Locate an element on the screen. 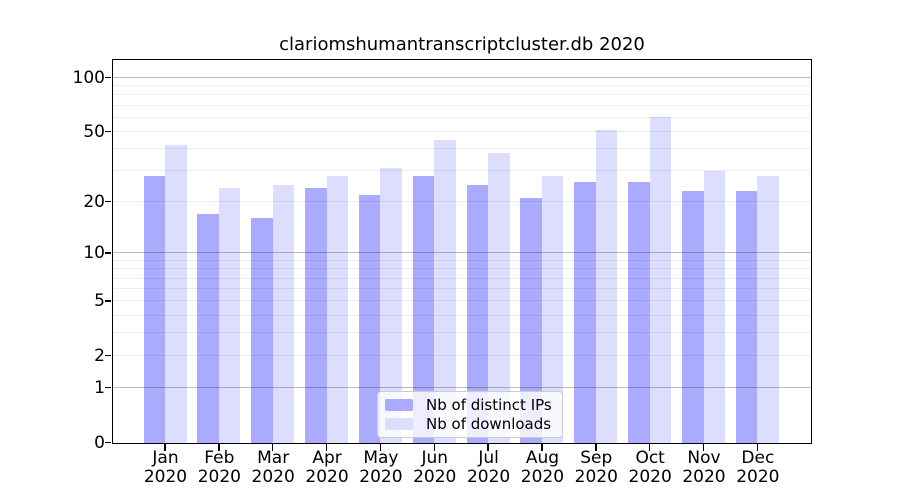 Image resolution: width=900 pixels, height=500 pixels. bar-mar-downloads is located at coordinates (283, 313).